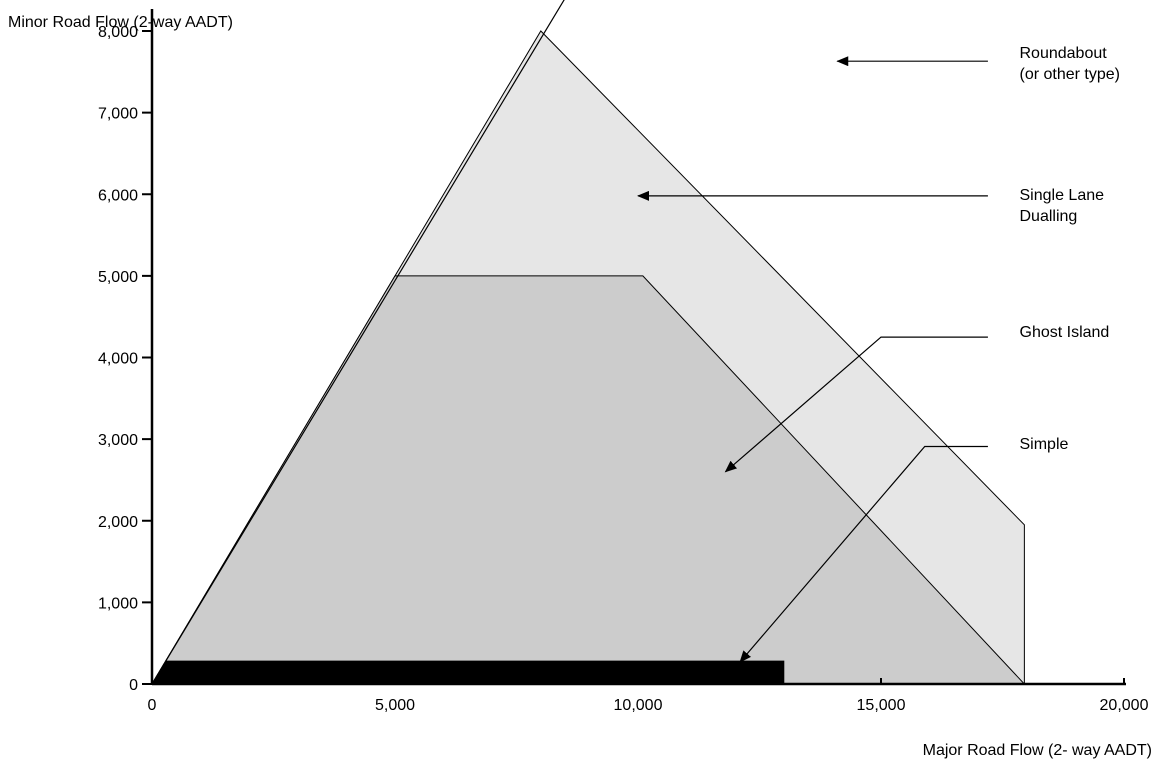 The width and height of the screenshot is (1167, 765). What do you see at coordinates (120, 22) in the screenshot?
I see `y-axis-title: Minor Road Flow (2-way AADT)` at bounding box center [120, 22].